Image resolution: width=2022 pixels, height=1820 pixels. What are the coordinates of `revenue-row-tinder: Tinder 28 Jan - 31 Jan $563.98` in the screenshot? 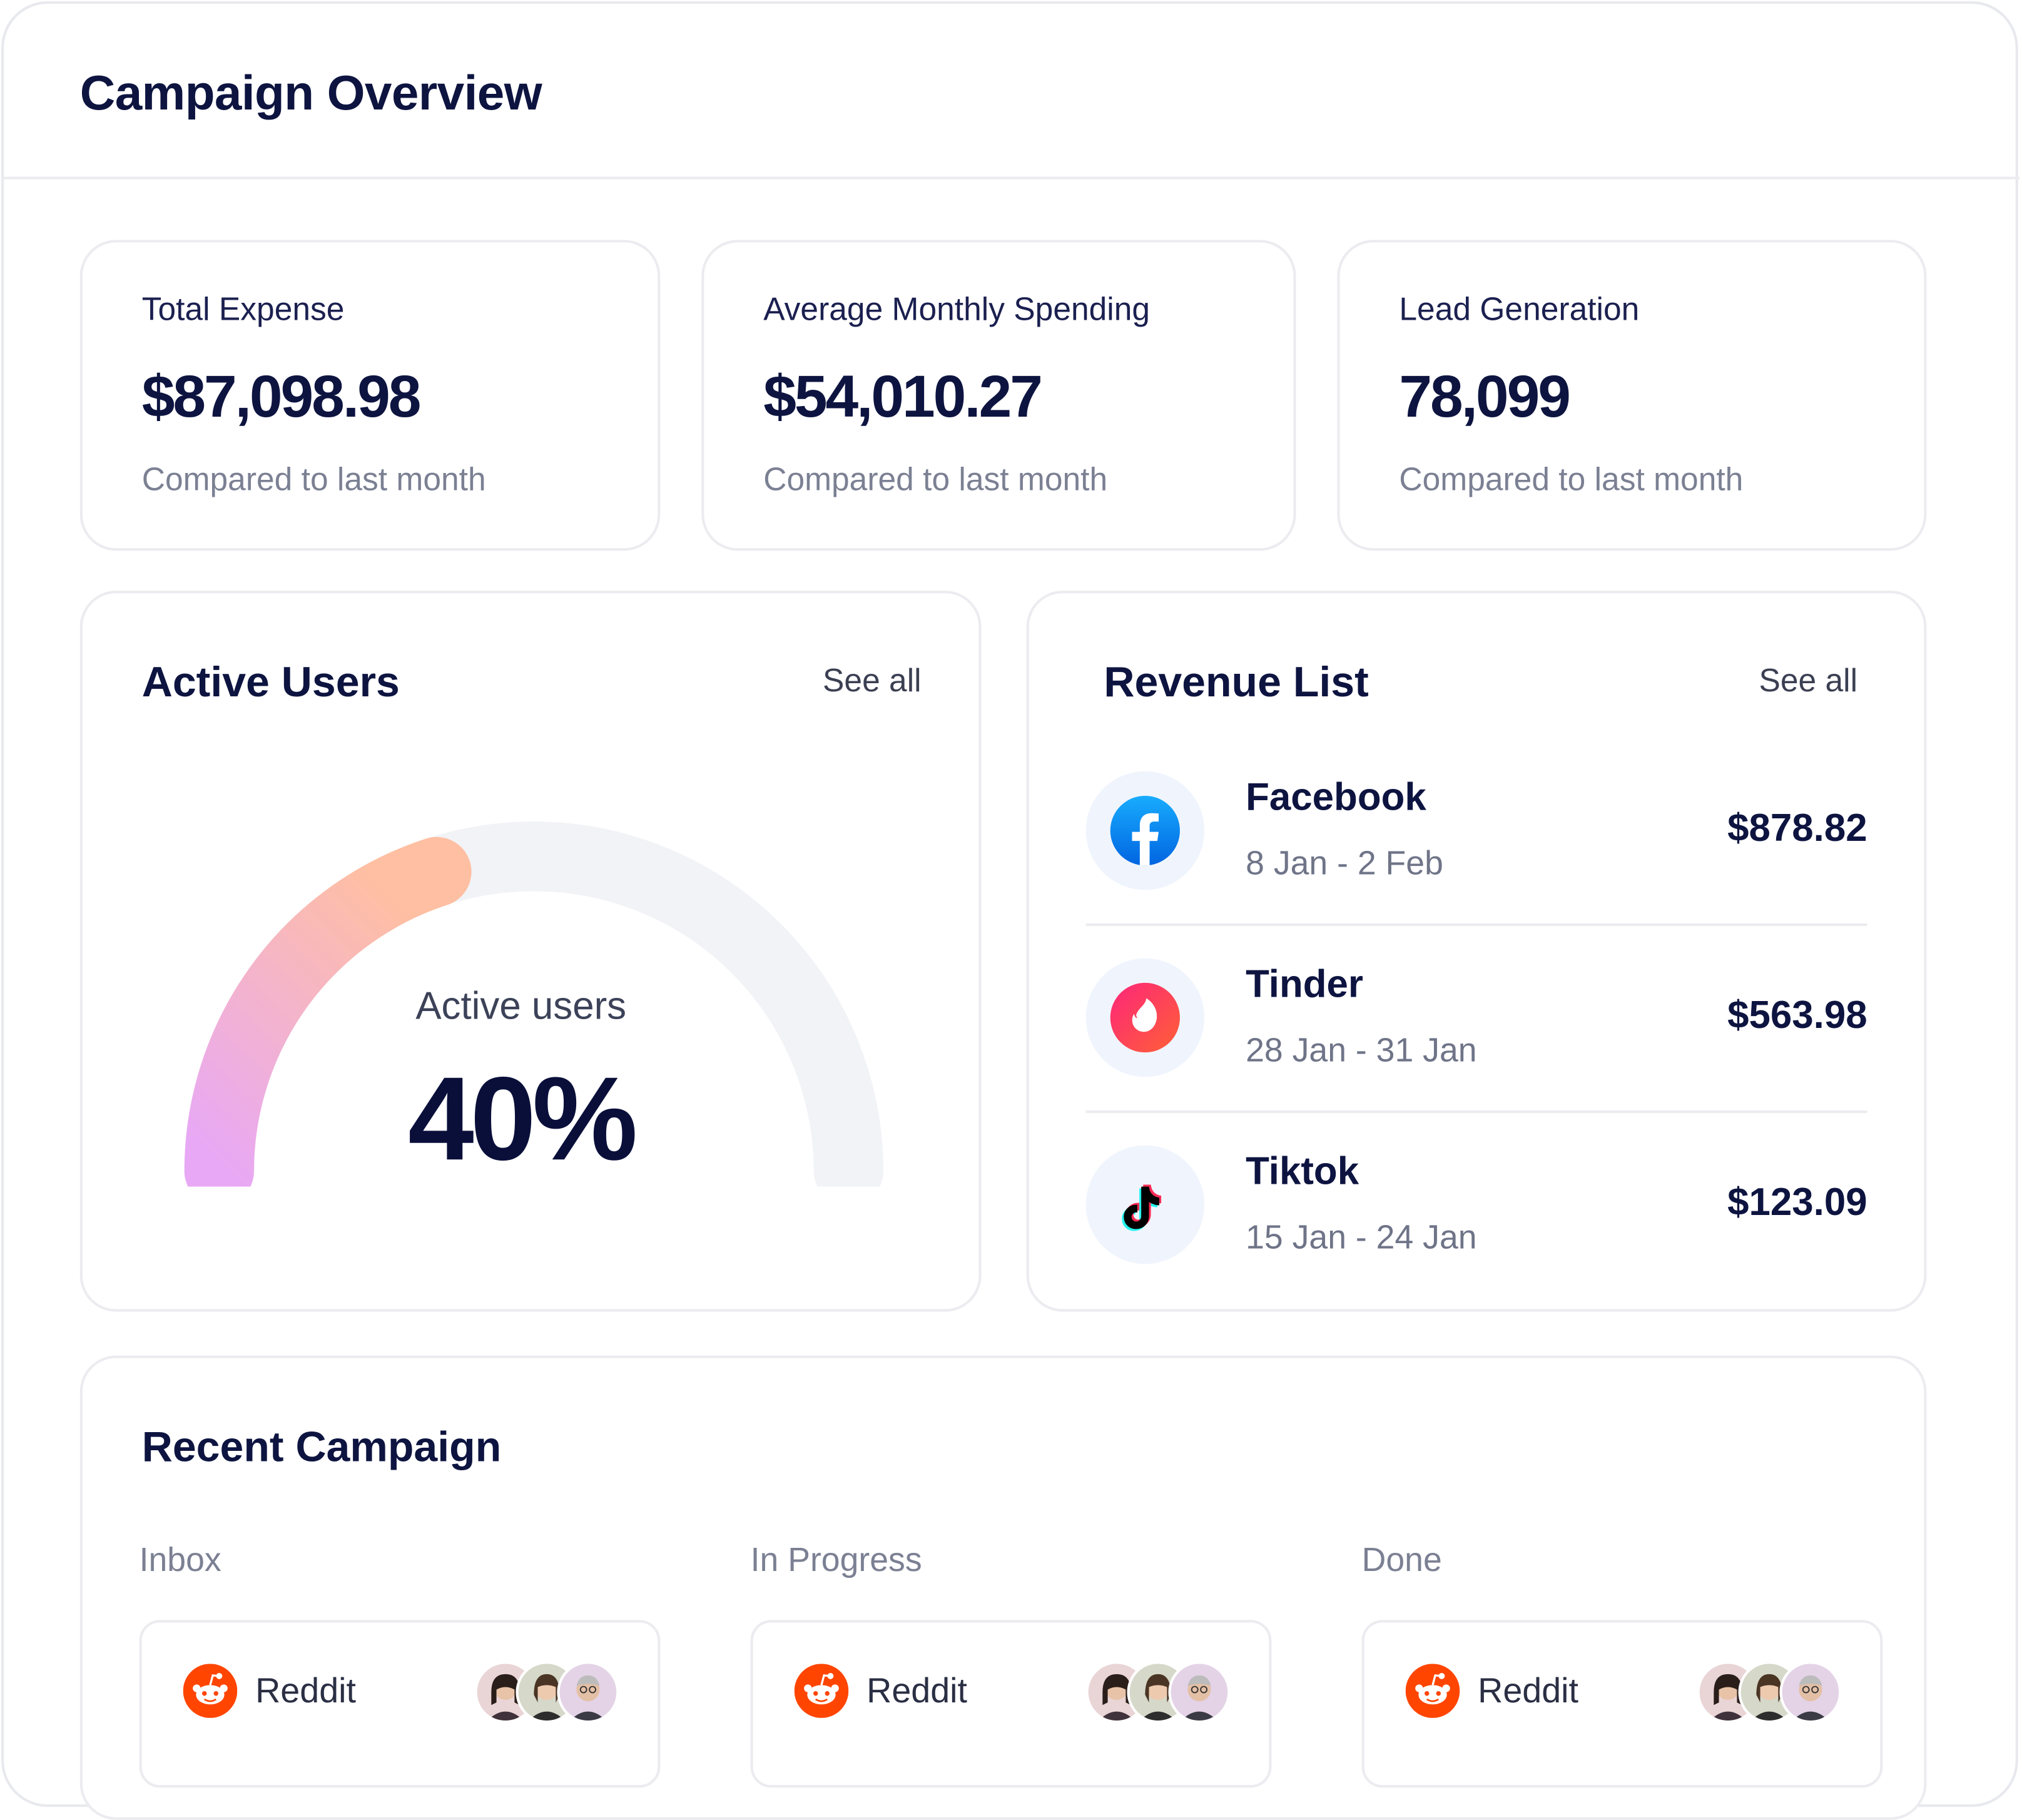 It's located at (1476, 1052).